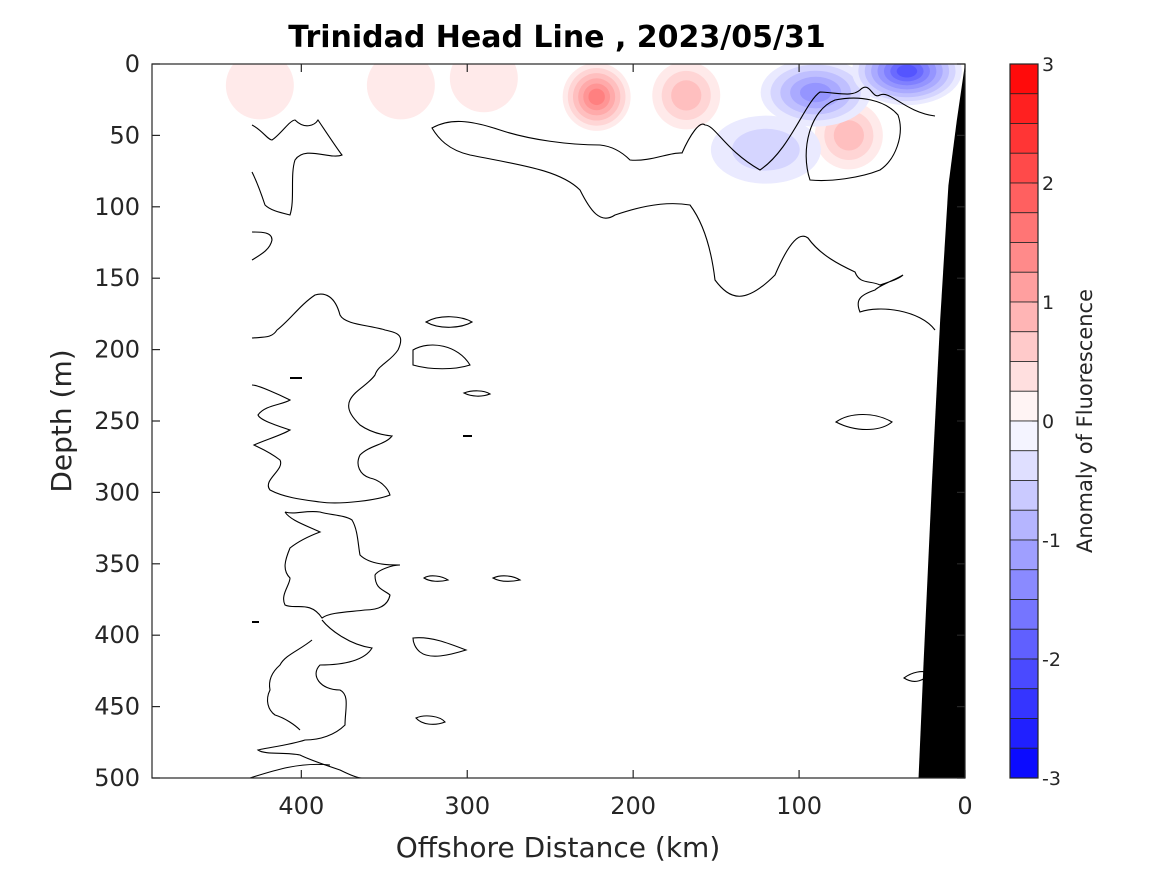 This screenshot has height=875, width=1167. What do you see at coordinates (301, 806) in the screenshot?
I see `x-tick-label-400: 400` at bounding box center [301, 806].